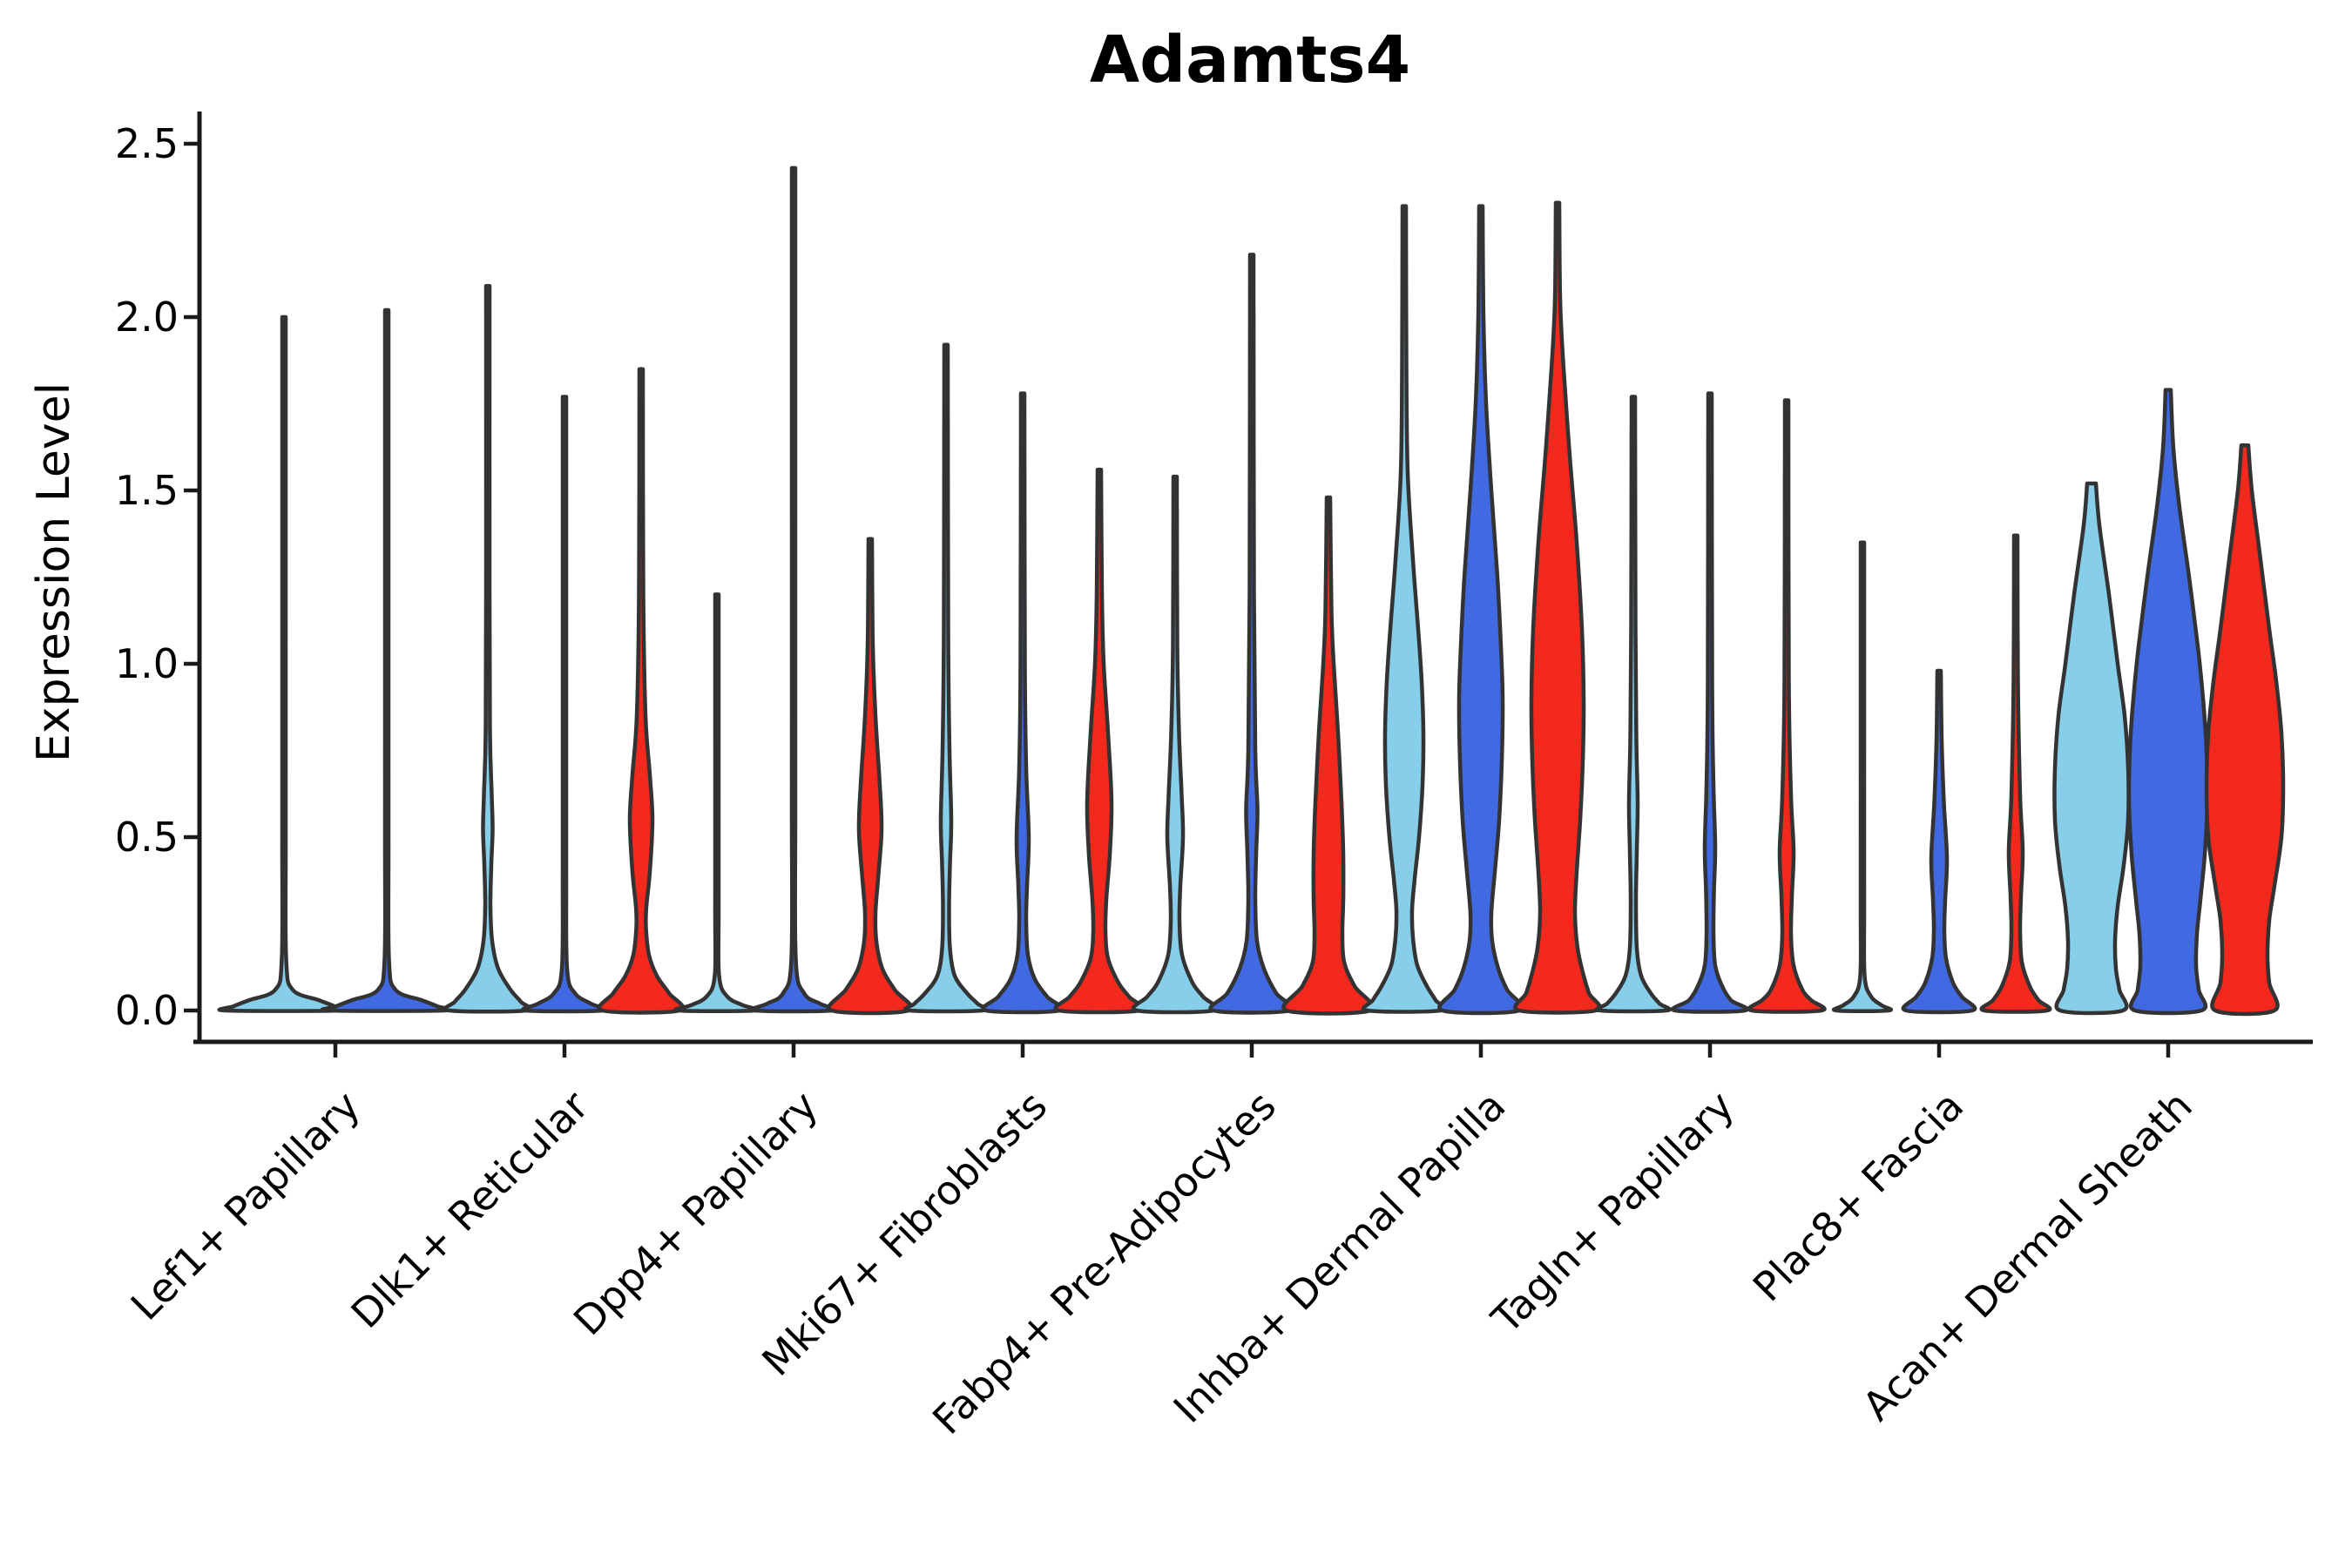 This screenshot has height=1568, width=2352. I want to click on y-tick-label: 1.0, so click(146, 663).